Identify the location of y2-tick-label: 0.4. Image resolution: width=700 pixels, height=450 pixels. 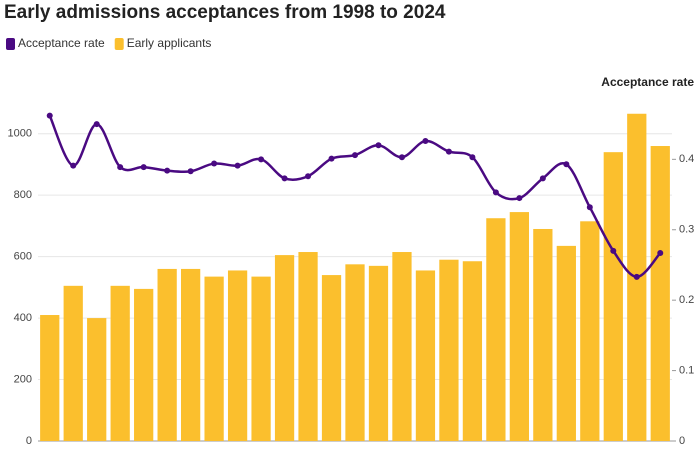
(686, 159).